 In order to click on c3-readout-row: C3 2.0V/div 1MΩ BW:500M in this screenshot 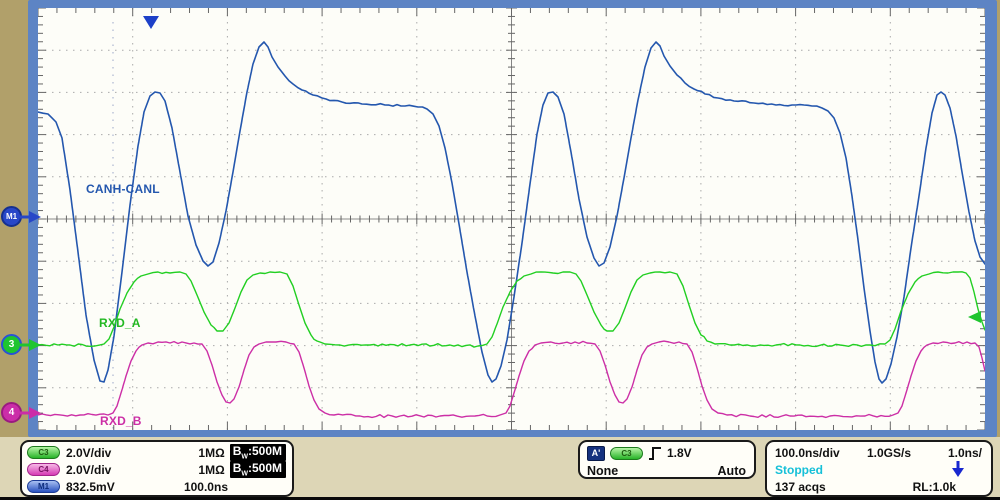, I will do `click(156, 452)`.